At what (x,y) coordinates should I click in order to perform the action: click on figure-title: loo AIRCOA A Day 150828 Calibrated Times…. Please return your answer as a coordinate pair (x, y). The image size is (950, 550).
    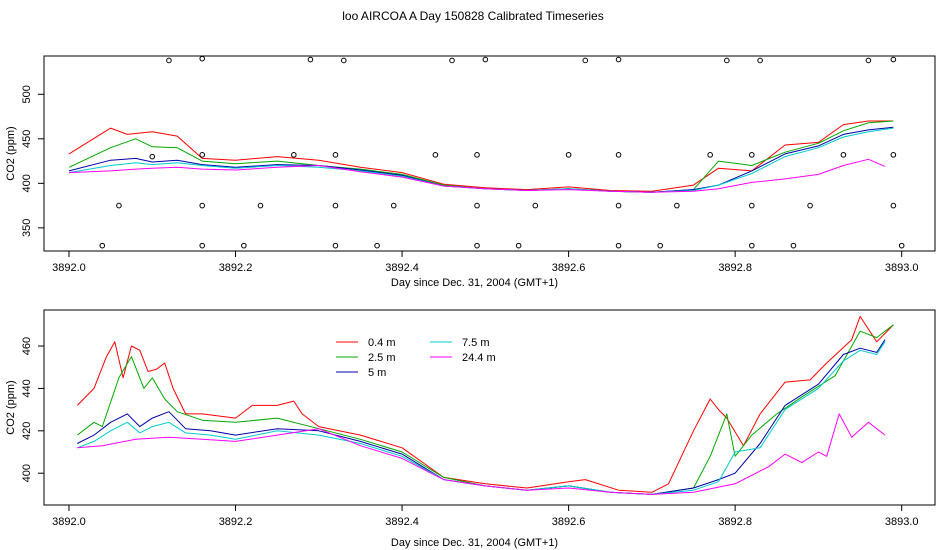
    Looking at the image, I should click on (472, 16).